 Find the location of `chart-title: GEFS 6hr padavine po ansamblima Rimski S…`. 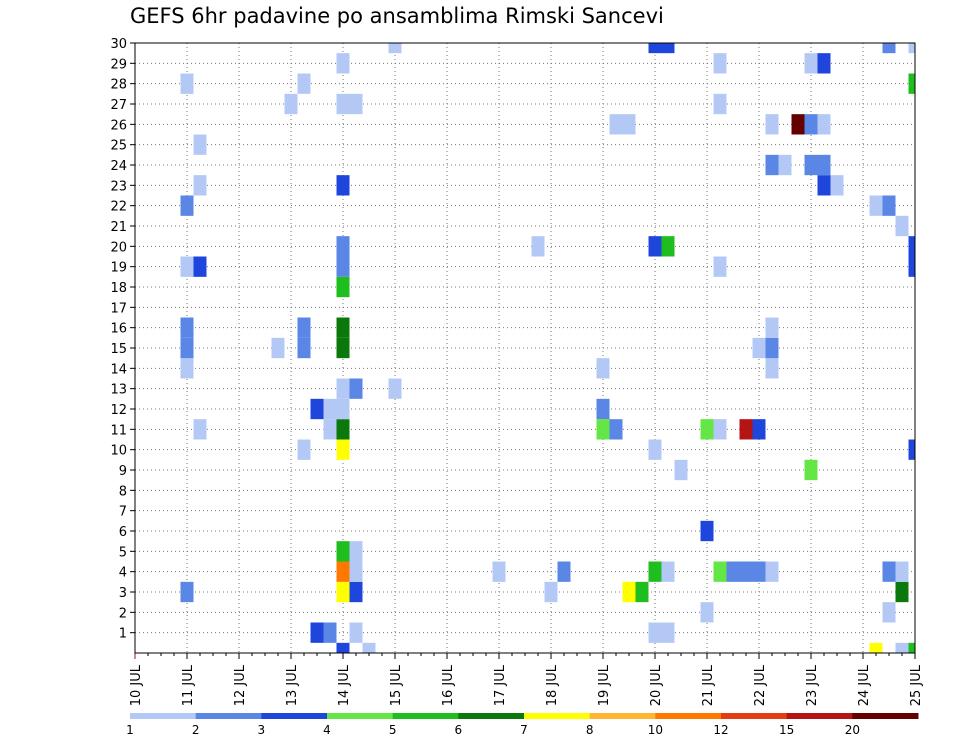

chart-title: GEFS 6hr padavine po ansamblima Rimski S… is located at coordinates (397, 16).